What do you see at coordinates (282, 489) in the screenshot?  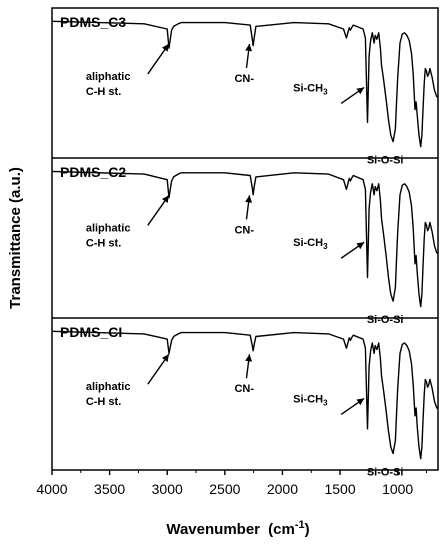 I see `x-tick-label: 2000` at bounding box center [282, 489].